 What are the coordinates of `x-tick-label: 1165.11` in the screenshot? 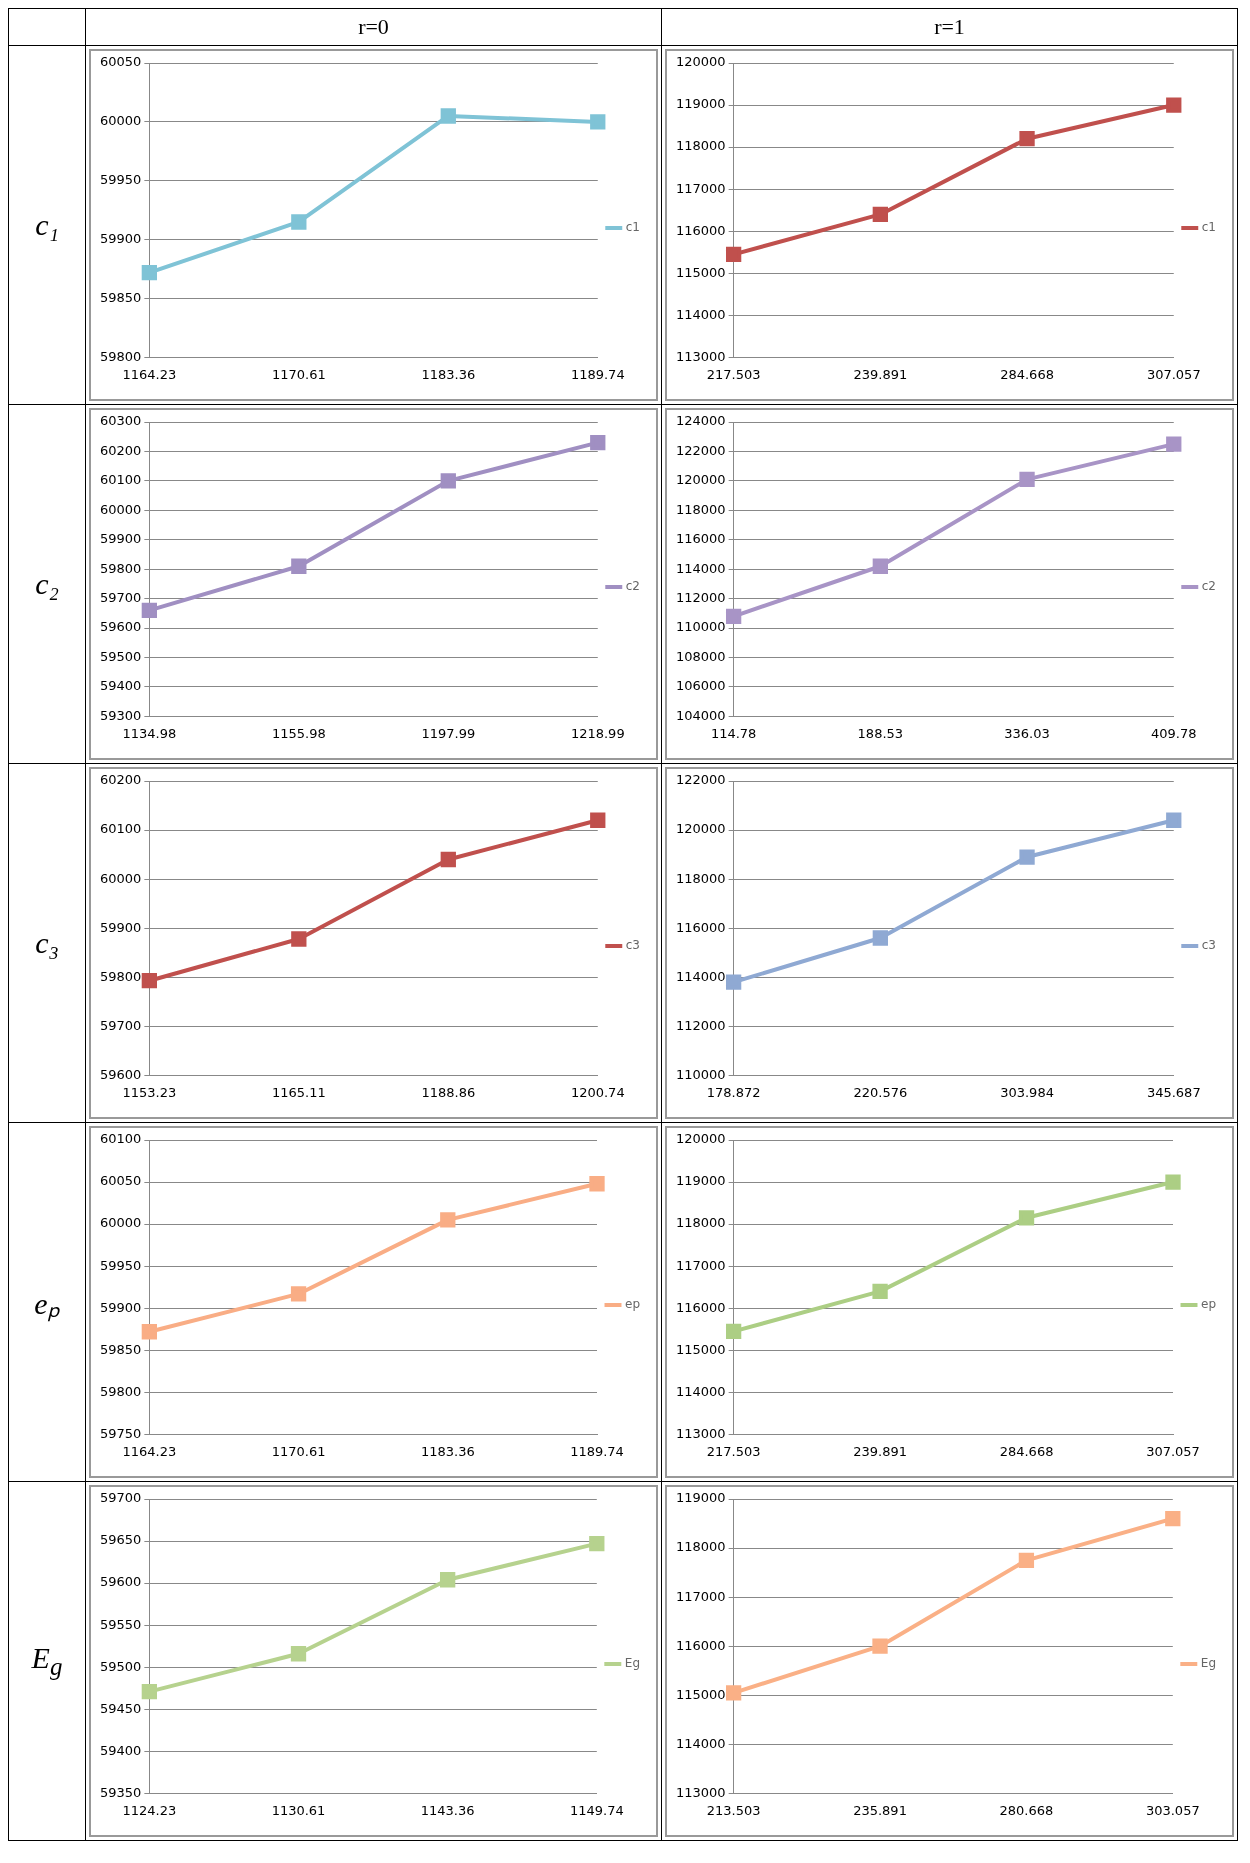 It's located at (298, 1092).